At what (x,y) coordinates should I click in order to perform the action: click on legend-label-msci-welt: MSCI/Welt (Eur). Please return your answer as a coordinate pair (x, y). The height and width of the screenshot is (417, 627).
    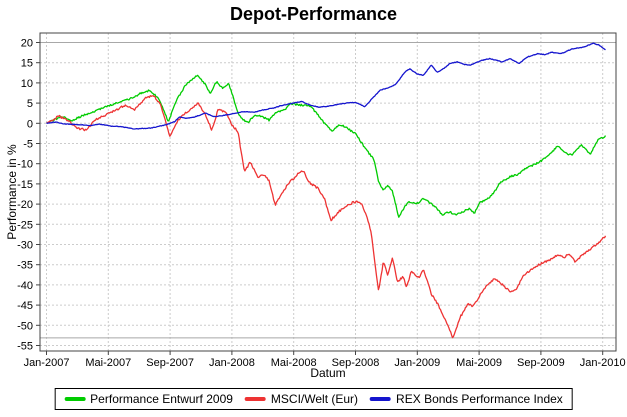
    Looking at the image, I should click on (314, 399).